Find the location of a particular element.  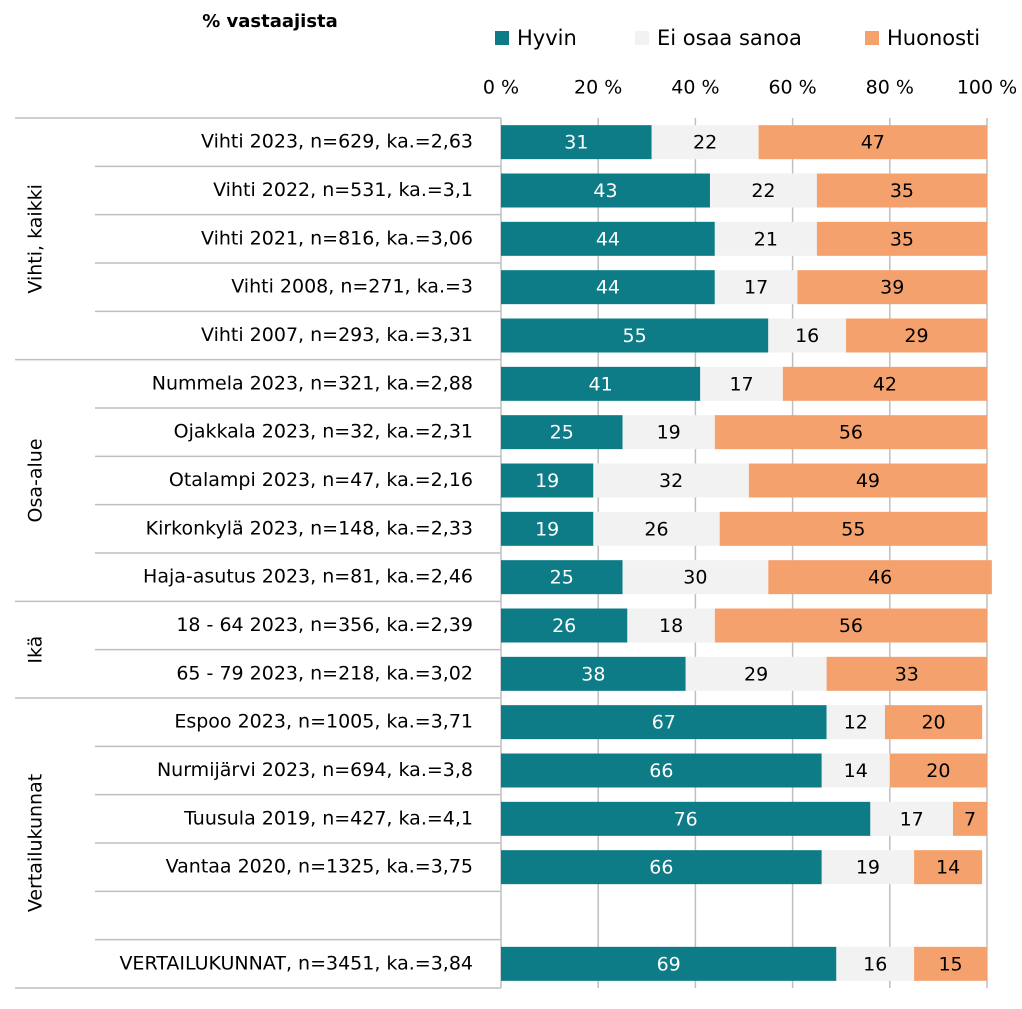

data-label: 17 is located at coordinates (741, 384).